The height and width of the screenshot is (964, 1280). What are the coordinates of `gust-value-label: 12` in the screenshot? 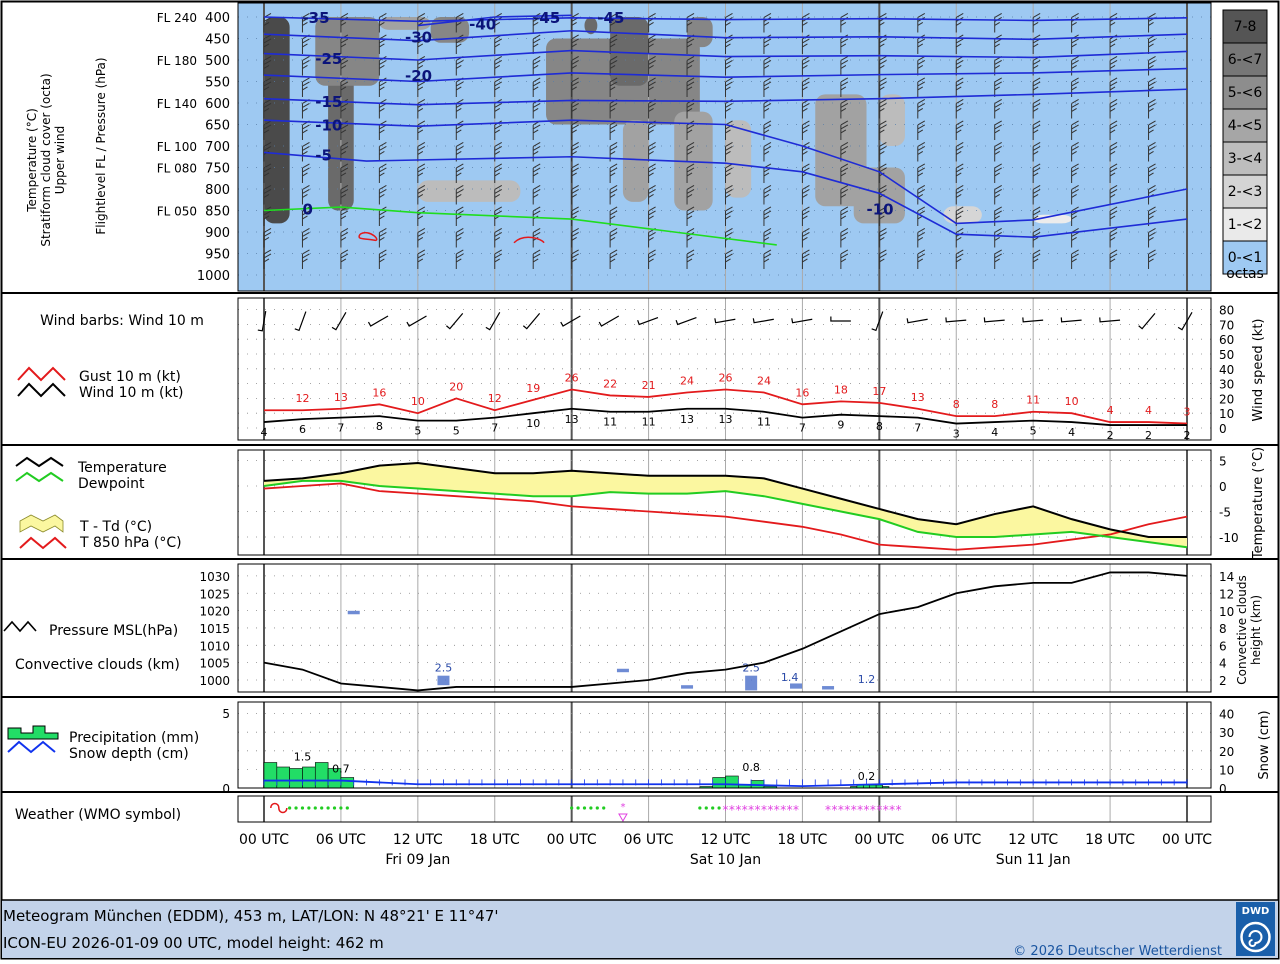 It's located at (495, 398).